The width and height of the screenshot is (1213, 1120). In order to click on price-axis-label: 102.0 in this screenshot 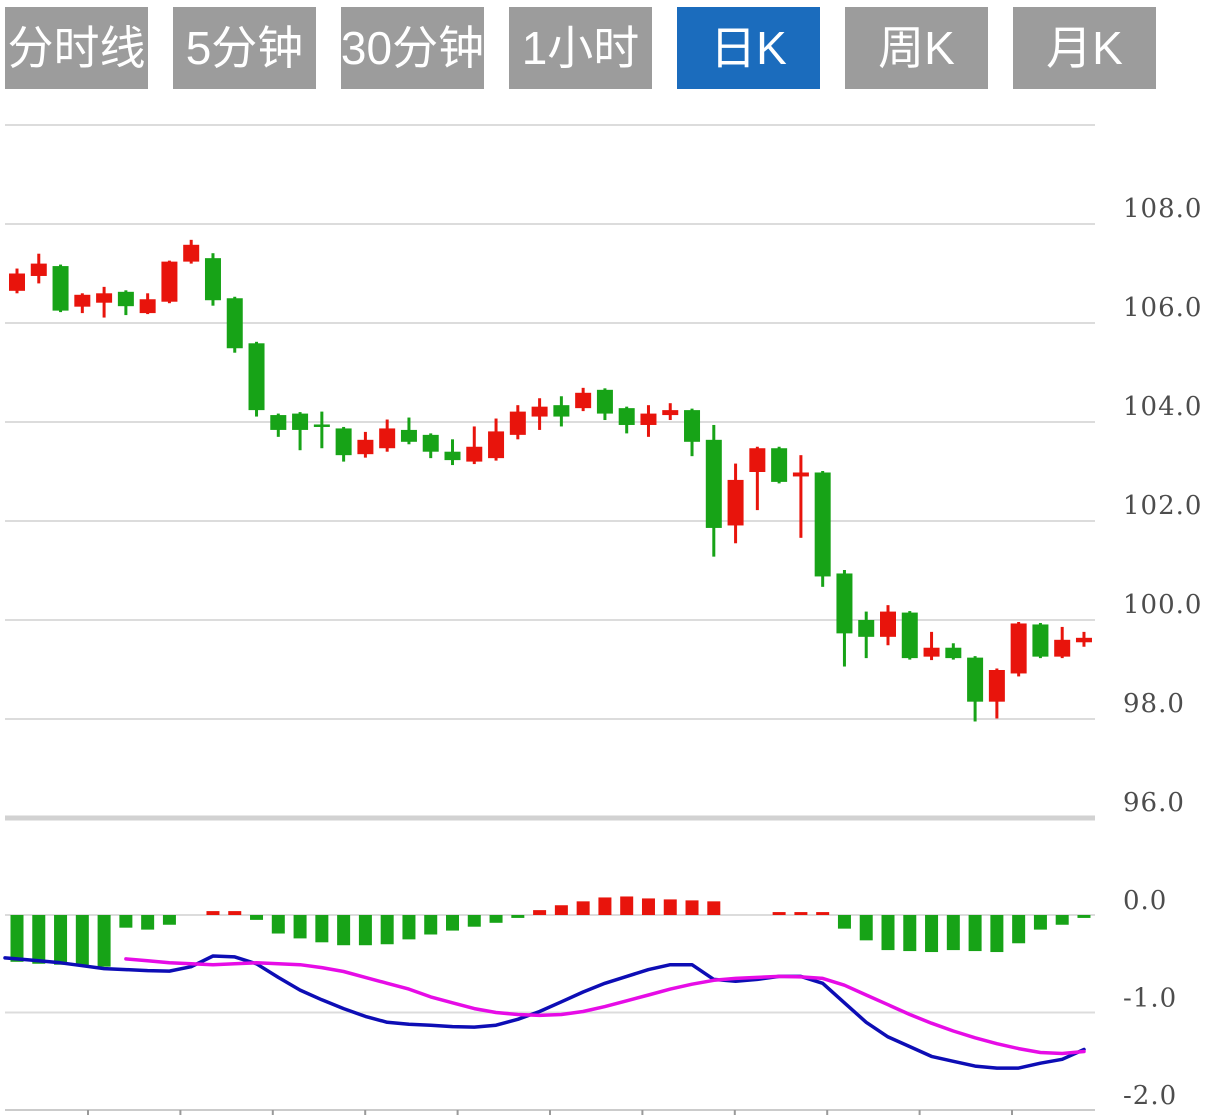, I will do `click(1162, 506)`.